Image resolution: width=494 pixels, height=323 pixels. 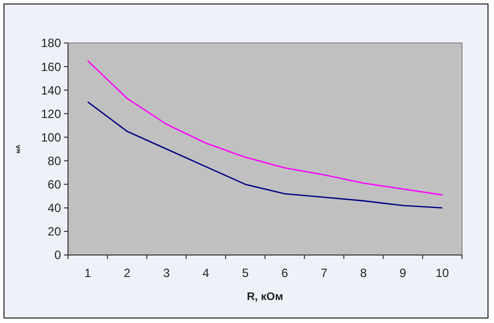 I want to click on y-tick-label: 60, so click(x=55, y=185).